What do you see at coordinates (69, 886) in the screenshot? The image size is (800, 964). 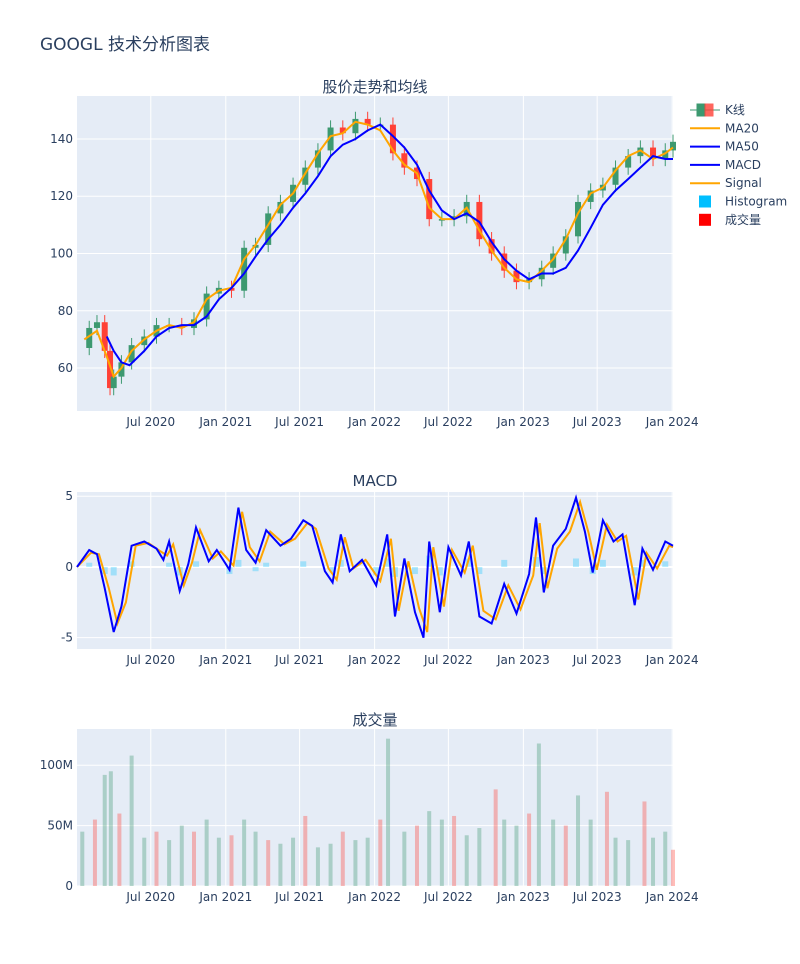 I see `y-tick-label: 0` at bounding box center [69, 886].